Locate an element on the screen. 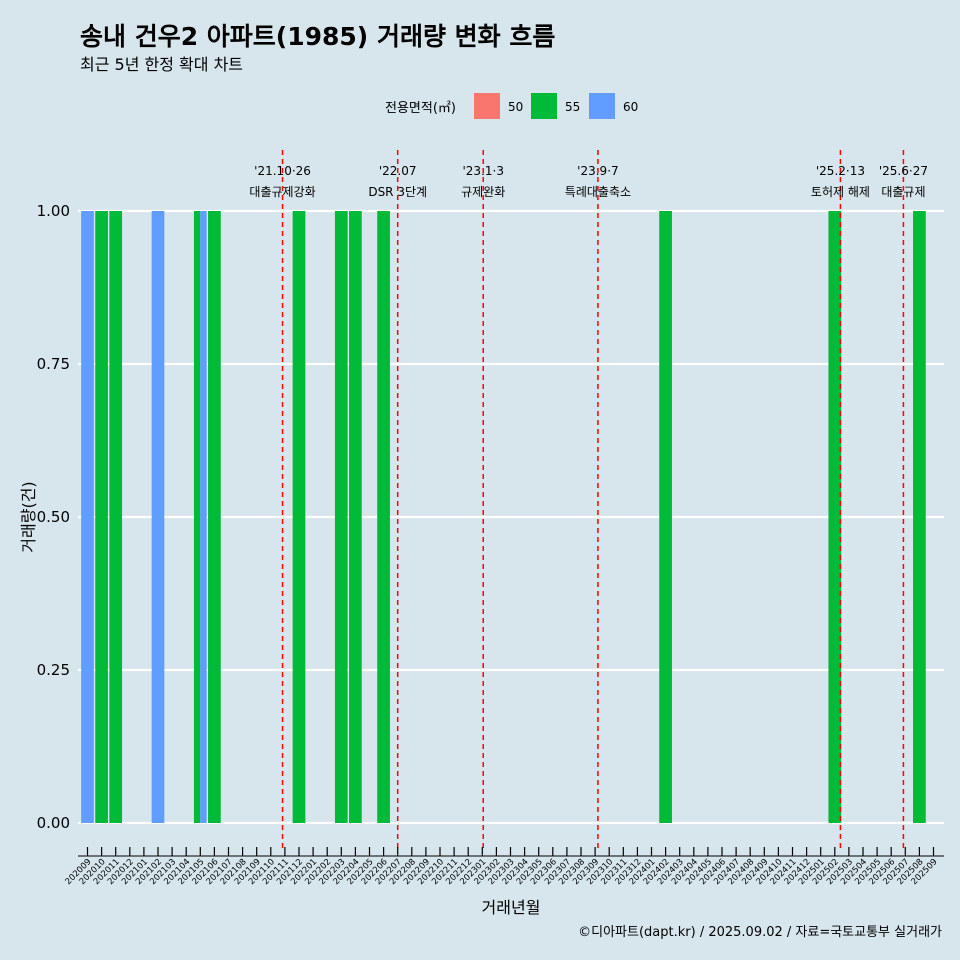 The width and height of the screenshot is (960, 960). event-text-label: 대출규제강화 is located at coordinates (282, 192).